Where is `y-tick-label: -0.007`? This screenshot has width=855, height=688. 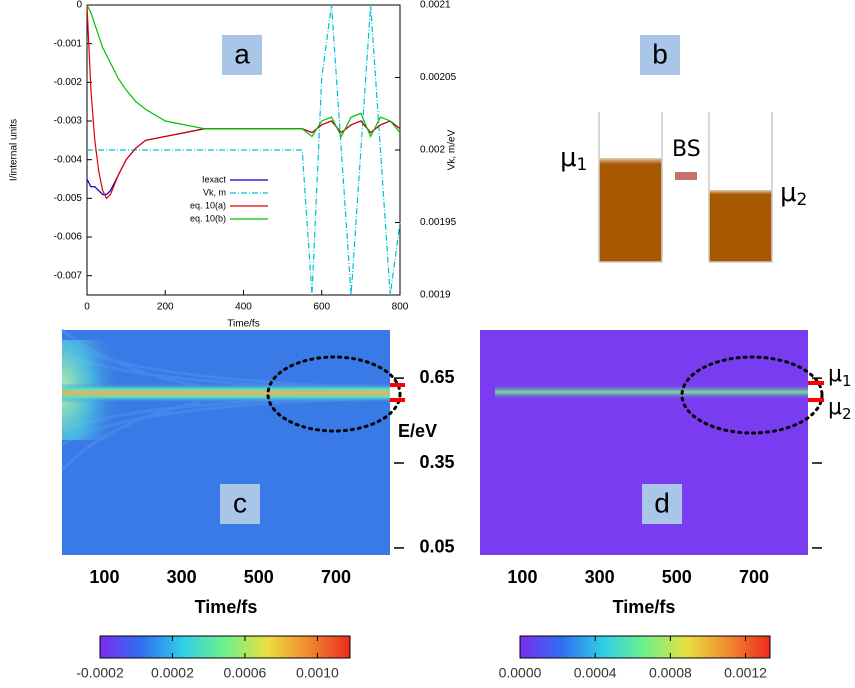 y-tick-label: -0.007 is located at coordinates (68, 275).